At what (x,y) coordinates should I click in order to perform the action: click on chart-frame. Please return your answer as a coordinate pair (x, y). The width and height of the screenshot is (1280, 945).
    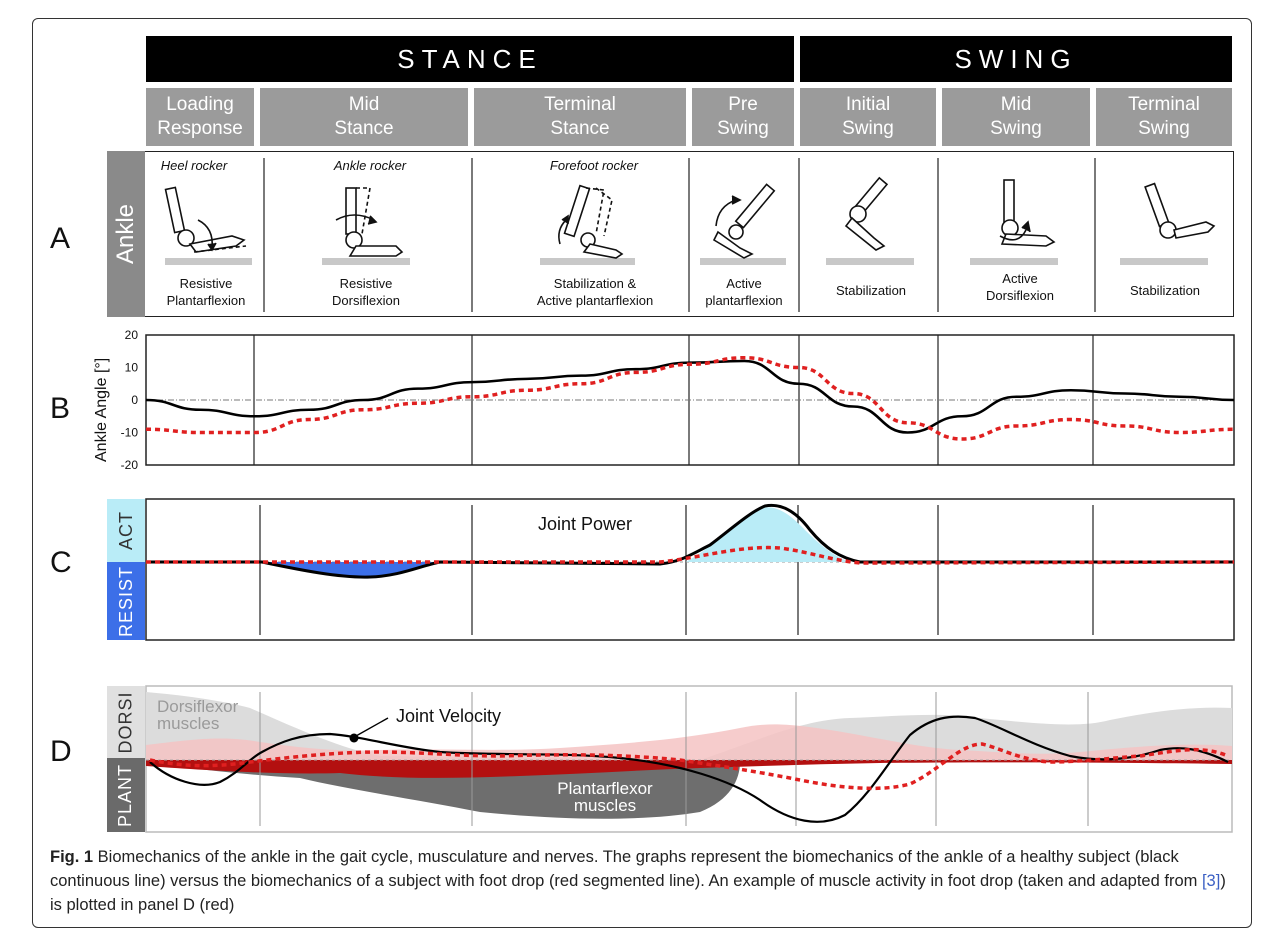
    Looking at the image, I should click on (690, 569).